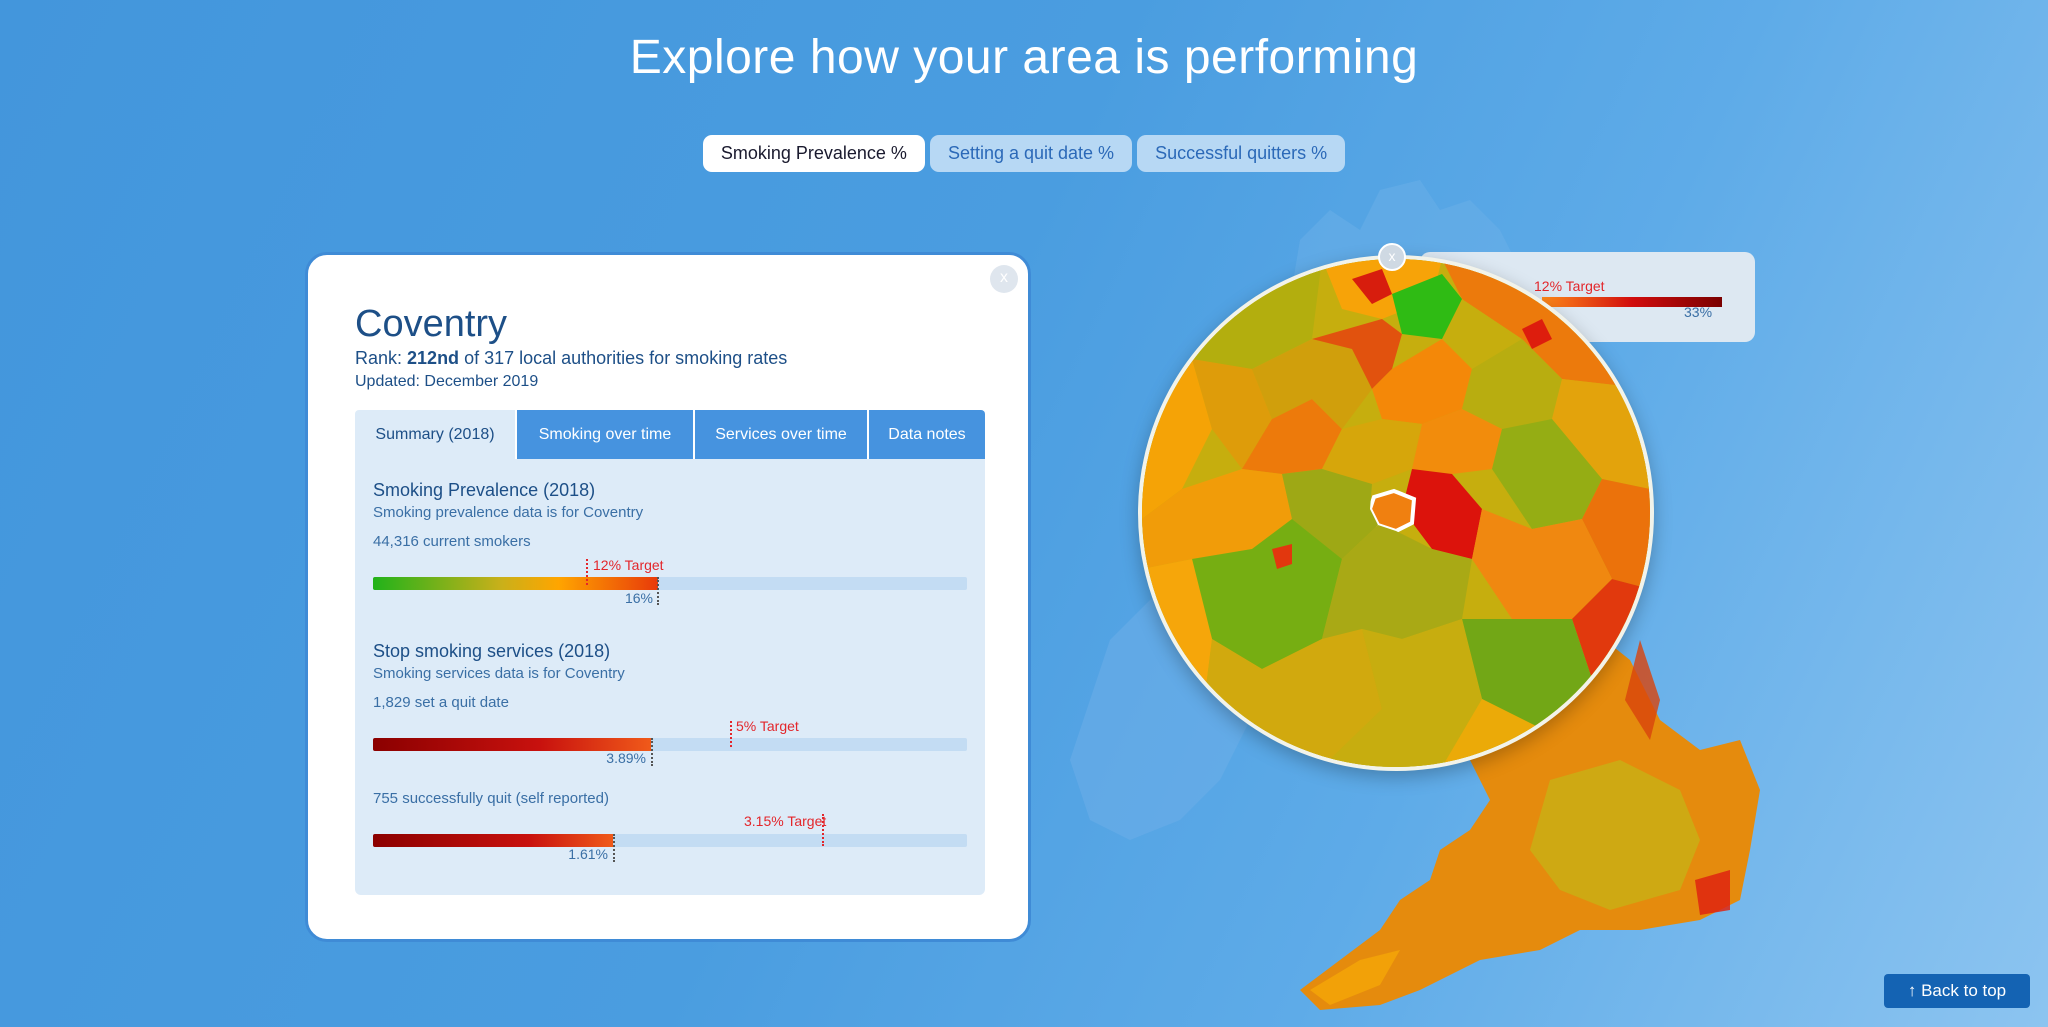 This screenshot has width=2048, height=1027. What do you see at coordinates (1442, 514) in the screenshot?
I see `coventry-neighbour-region` at bounding box center [1442, 514].